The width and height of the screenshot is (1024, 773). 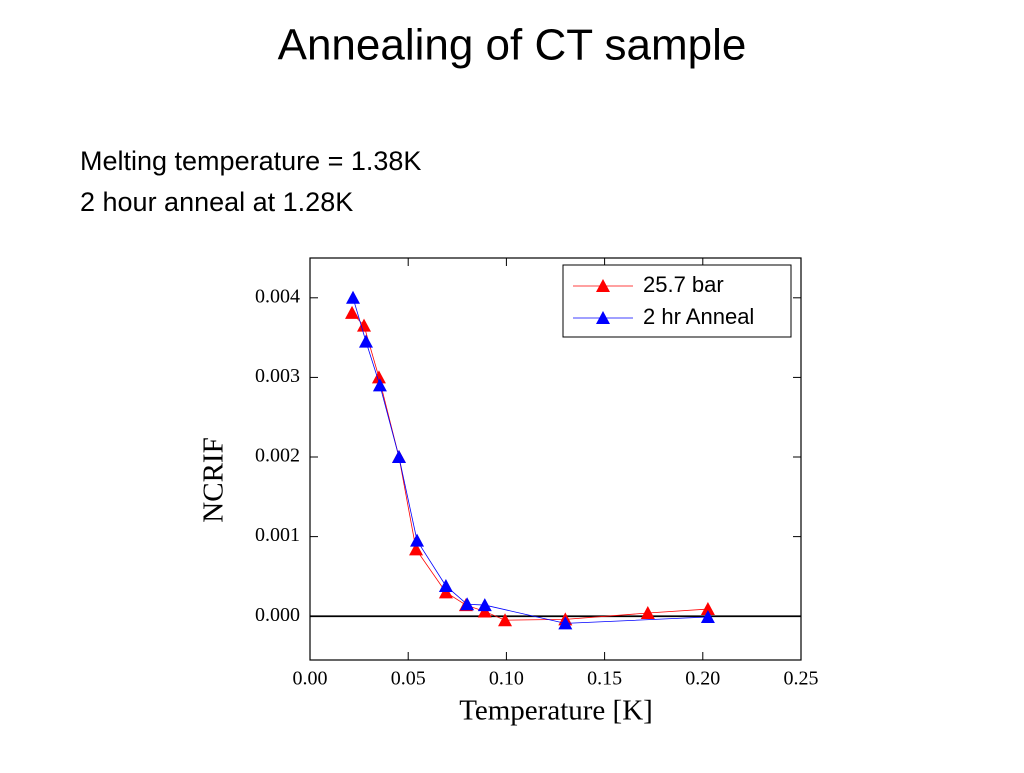 I want to click on y-tick-label: 0.002, so click(x=277, y=456).